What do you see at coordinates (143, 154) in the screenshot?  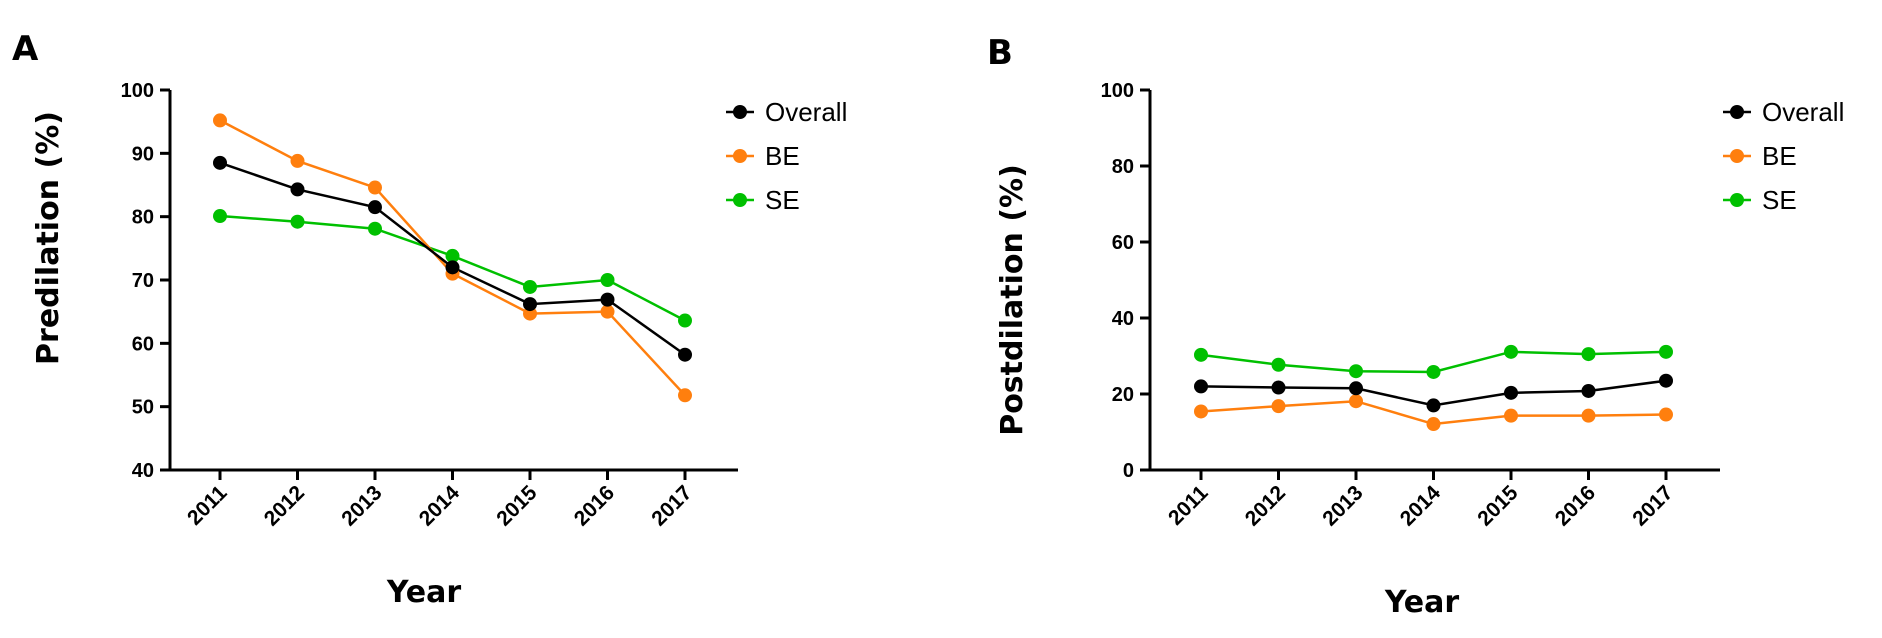 I see `y-tick-label: 90` at bounding box center [143, 154].